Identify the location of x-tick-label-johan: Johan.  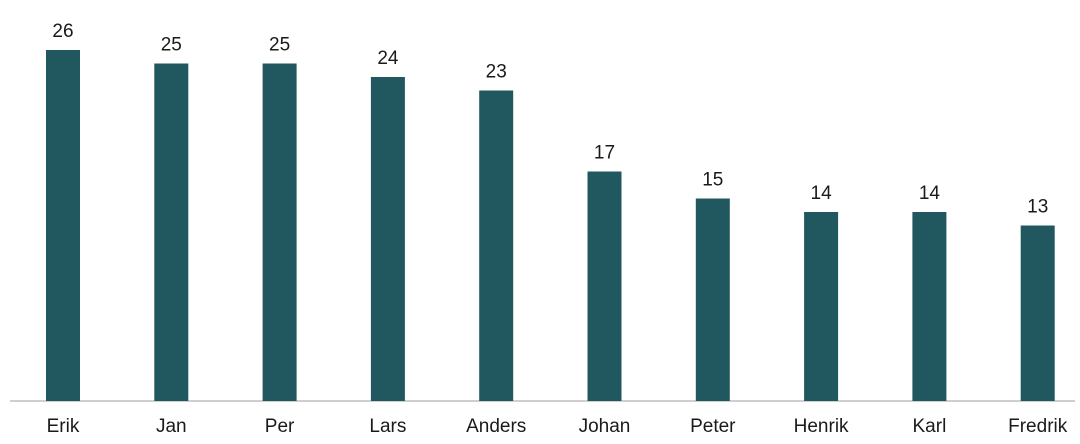
(605, 426).